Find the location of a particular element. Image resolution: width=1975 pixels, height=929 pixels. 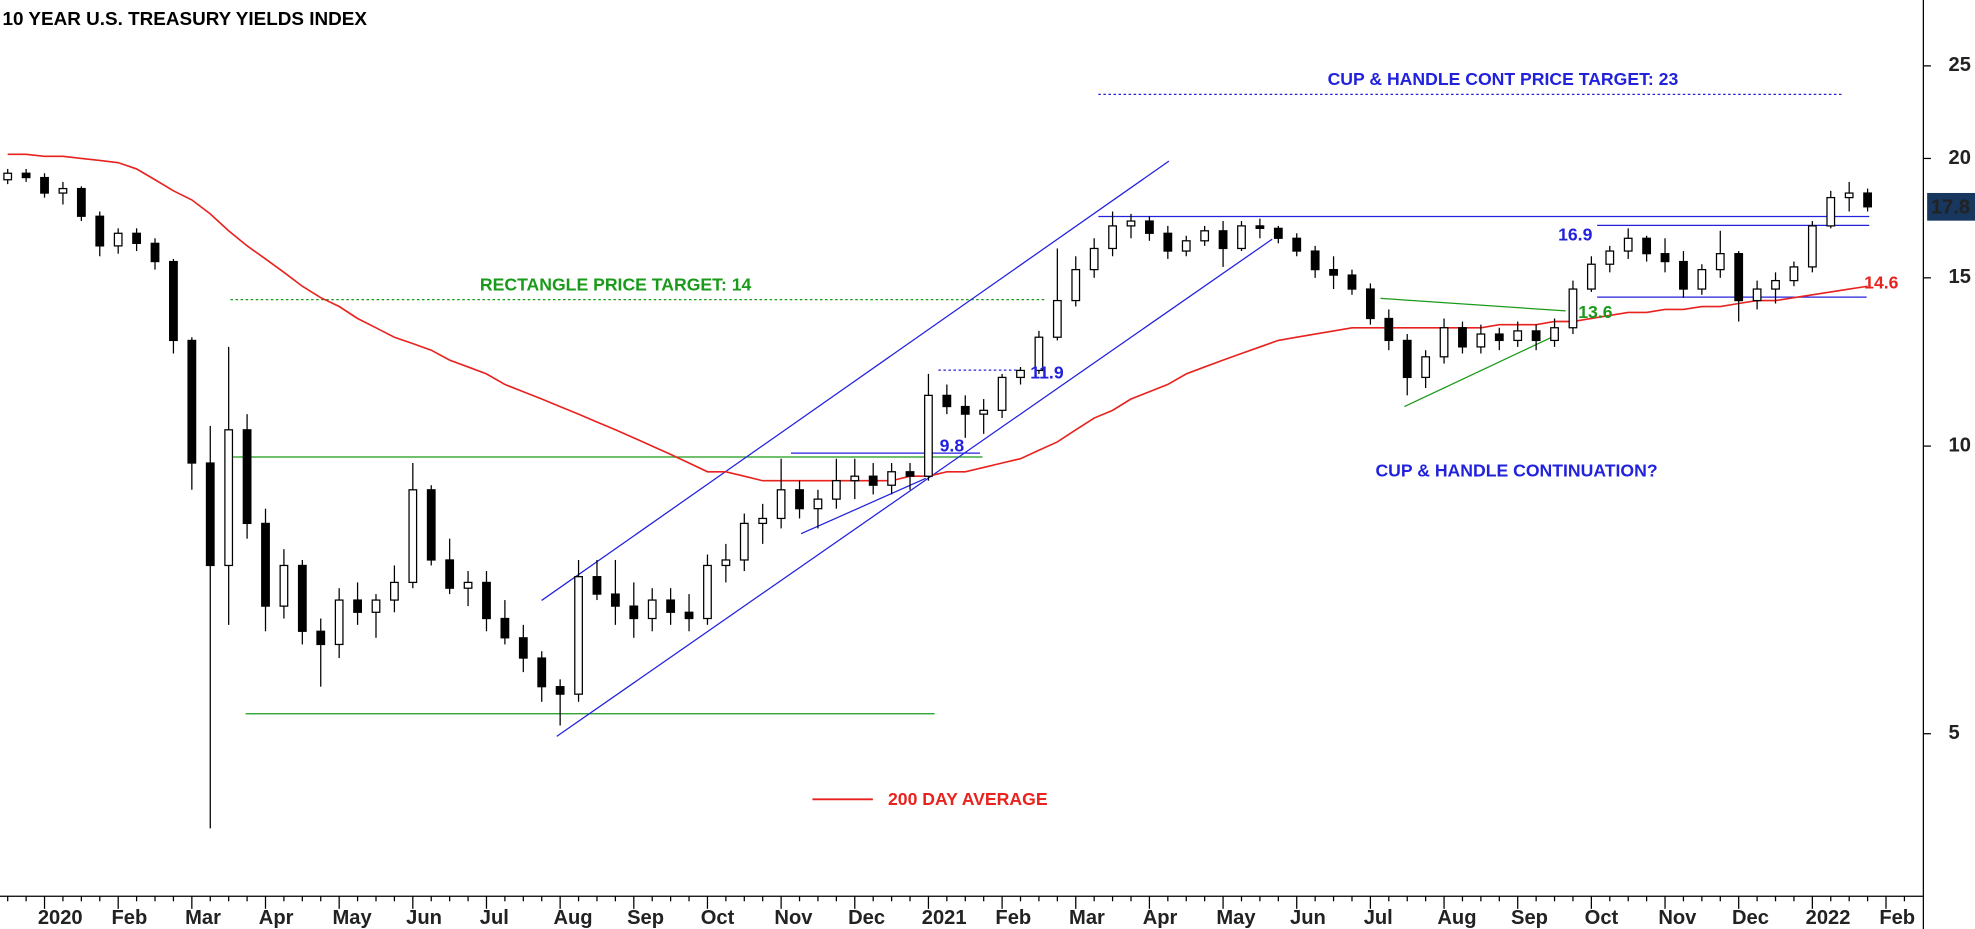

y-tick-label: 10 is located at coordinates (1960, 445).